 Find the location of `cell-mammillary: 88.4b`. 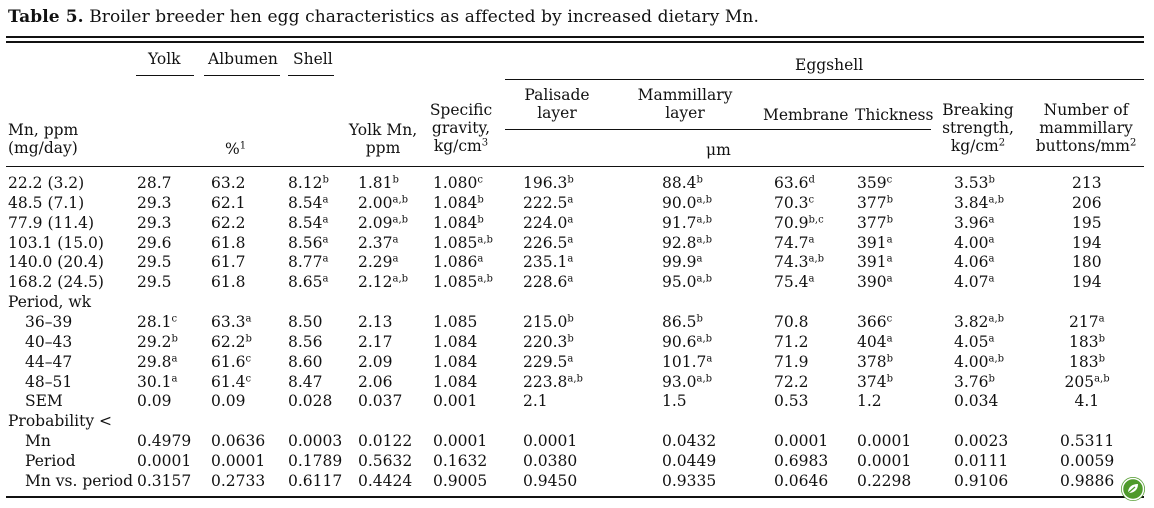

cell-mammillary: 88.4b is located at coordinates (682, 183).